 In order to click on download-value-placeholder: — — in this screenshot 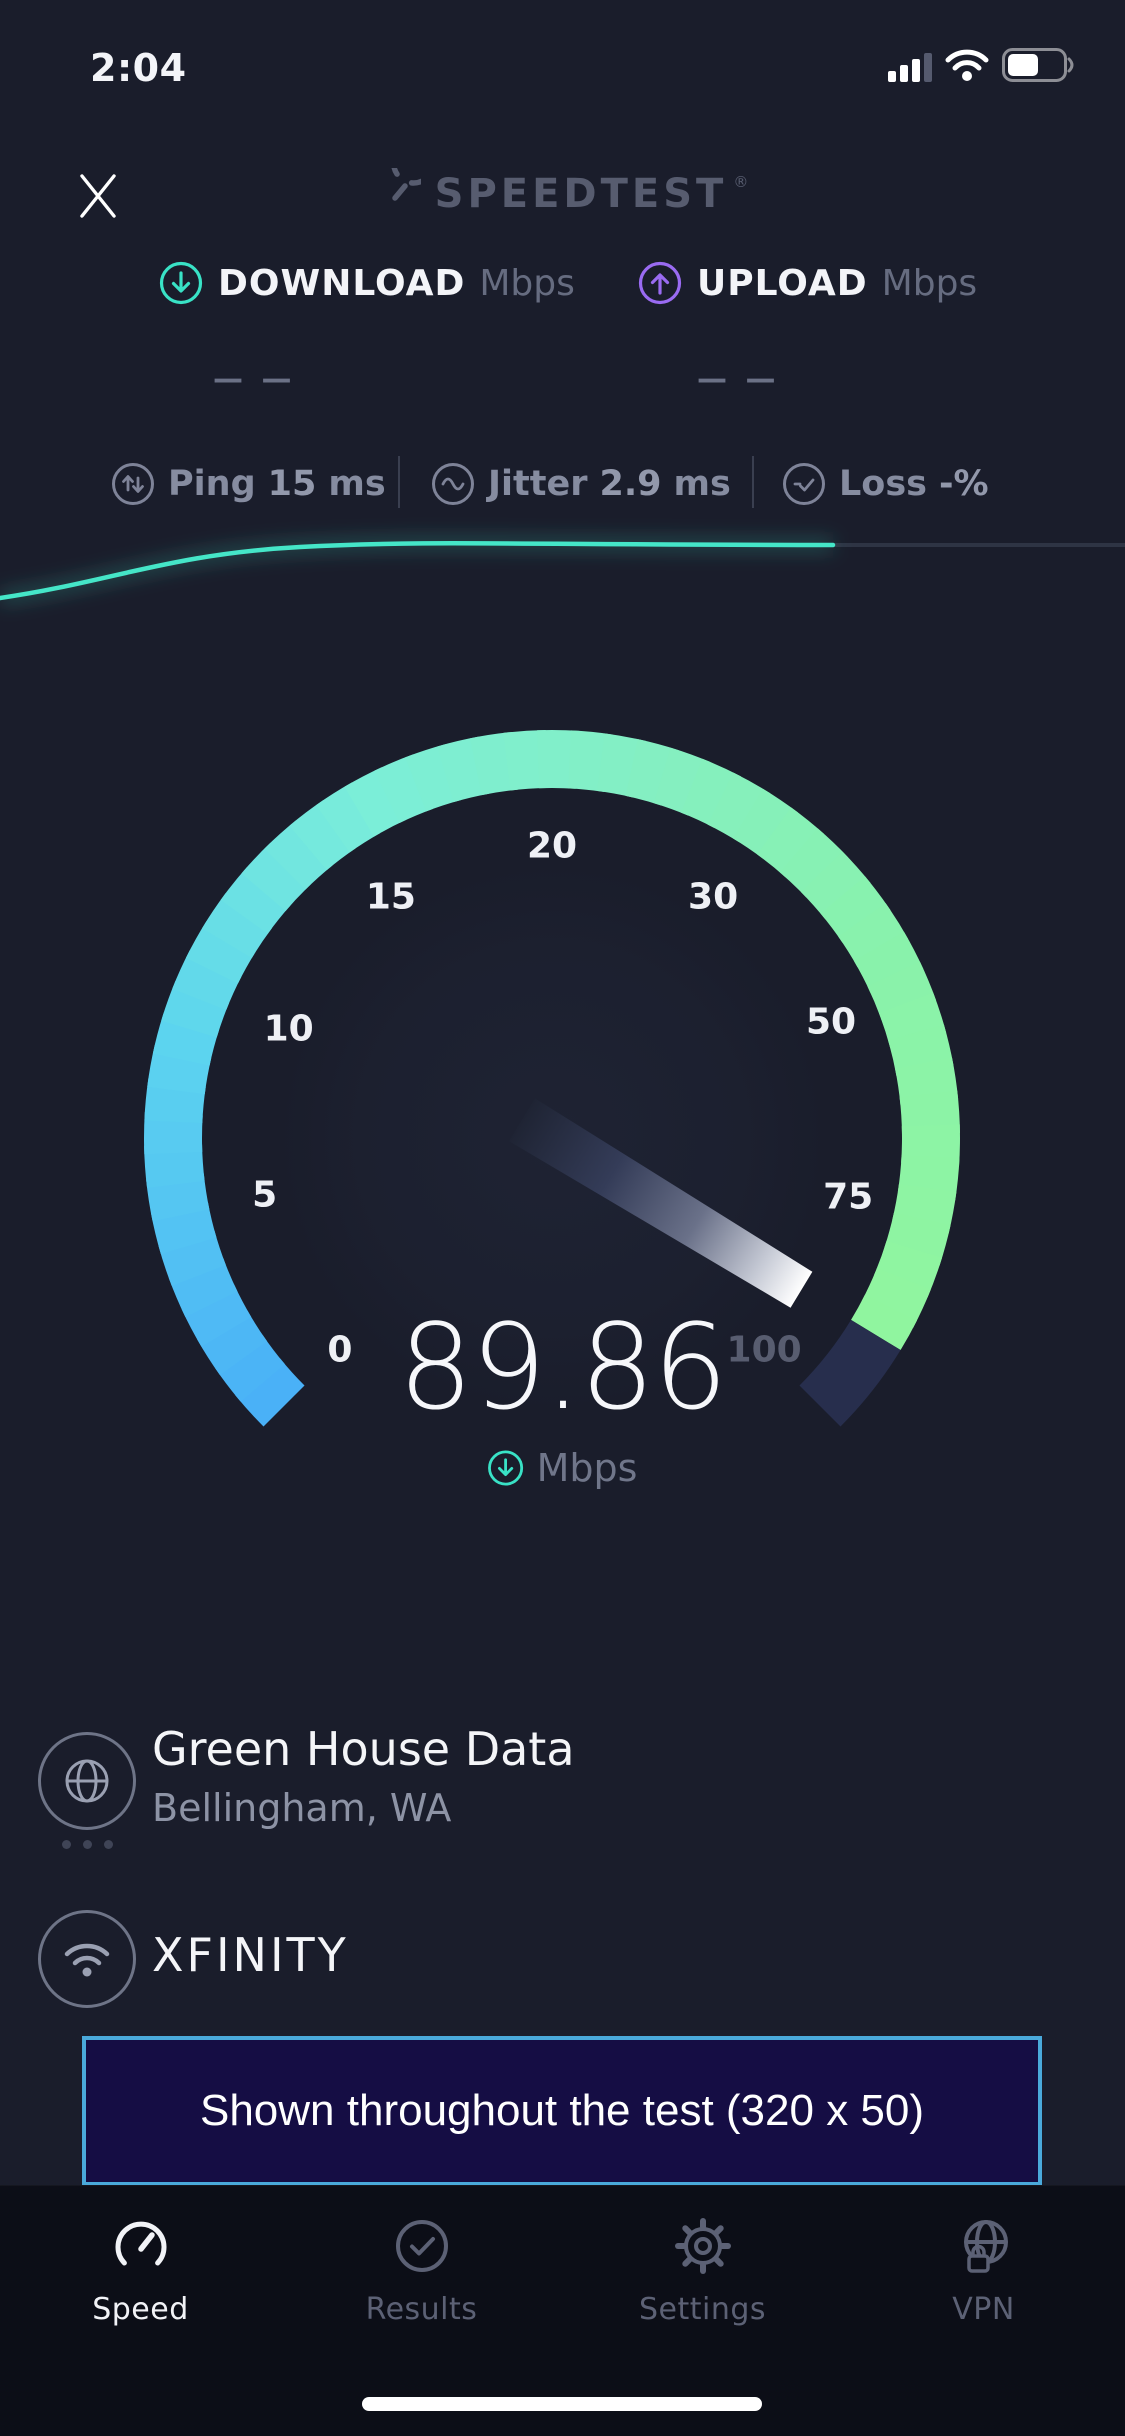, I will do `click(254, 379)`.